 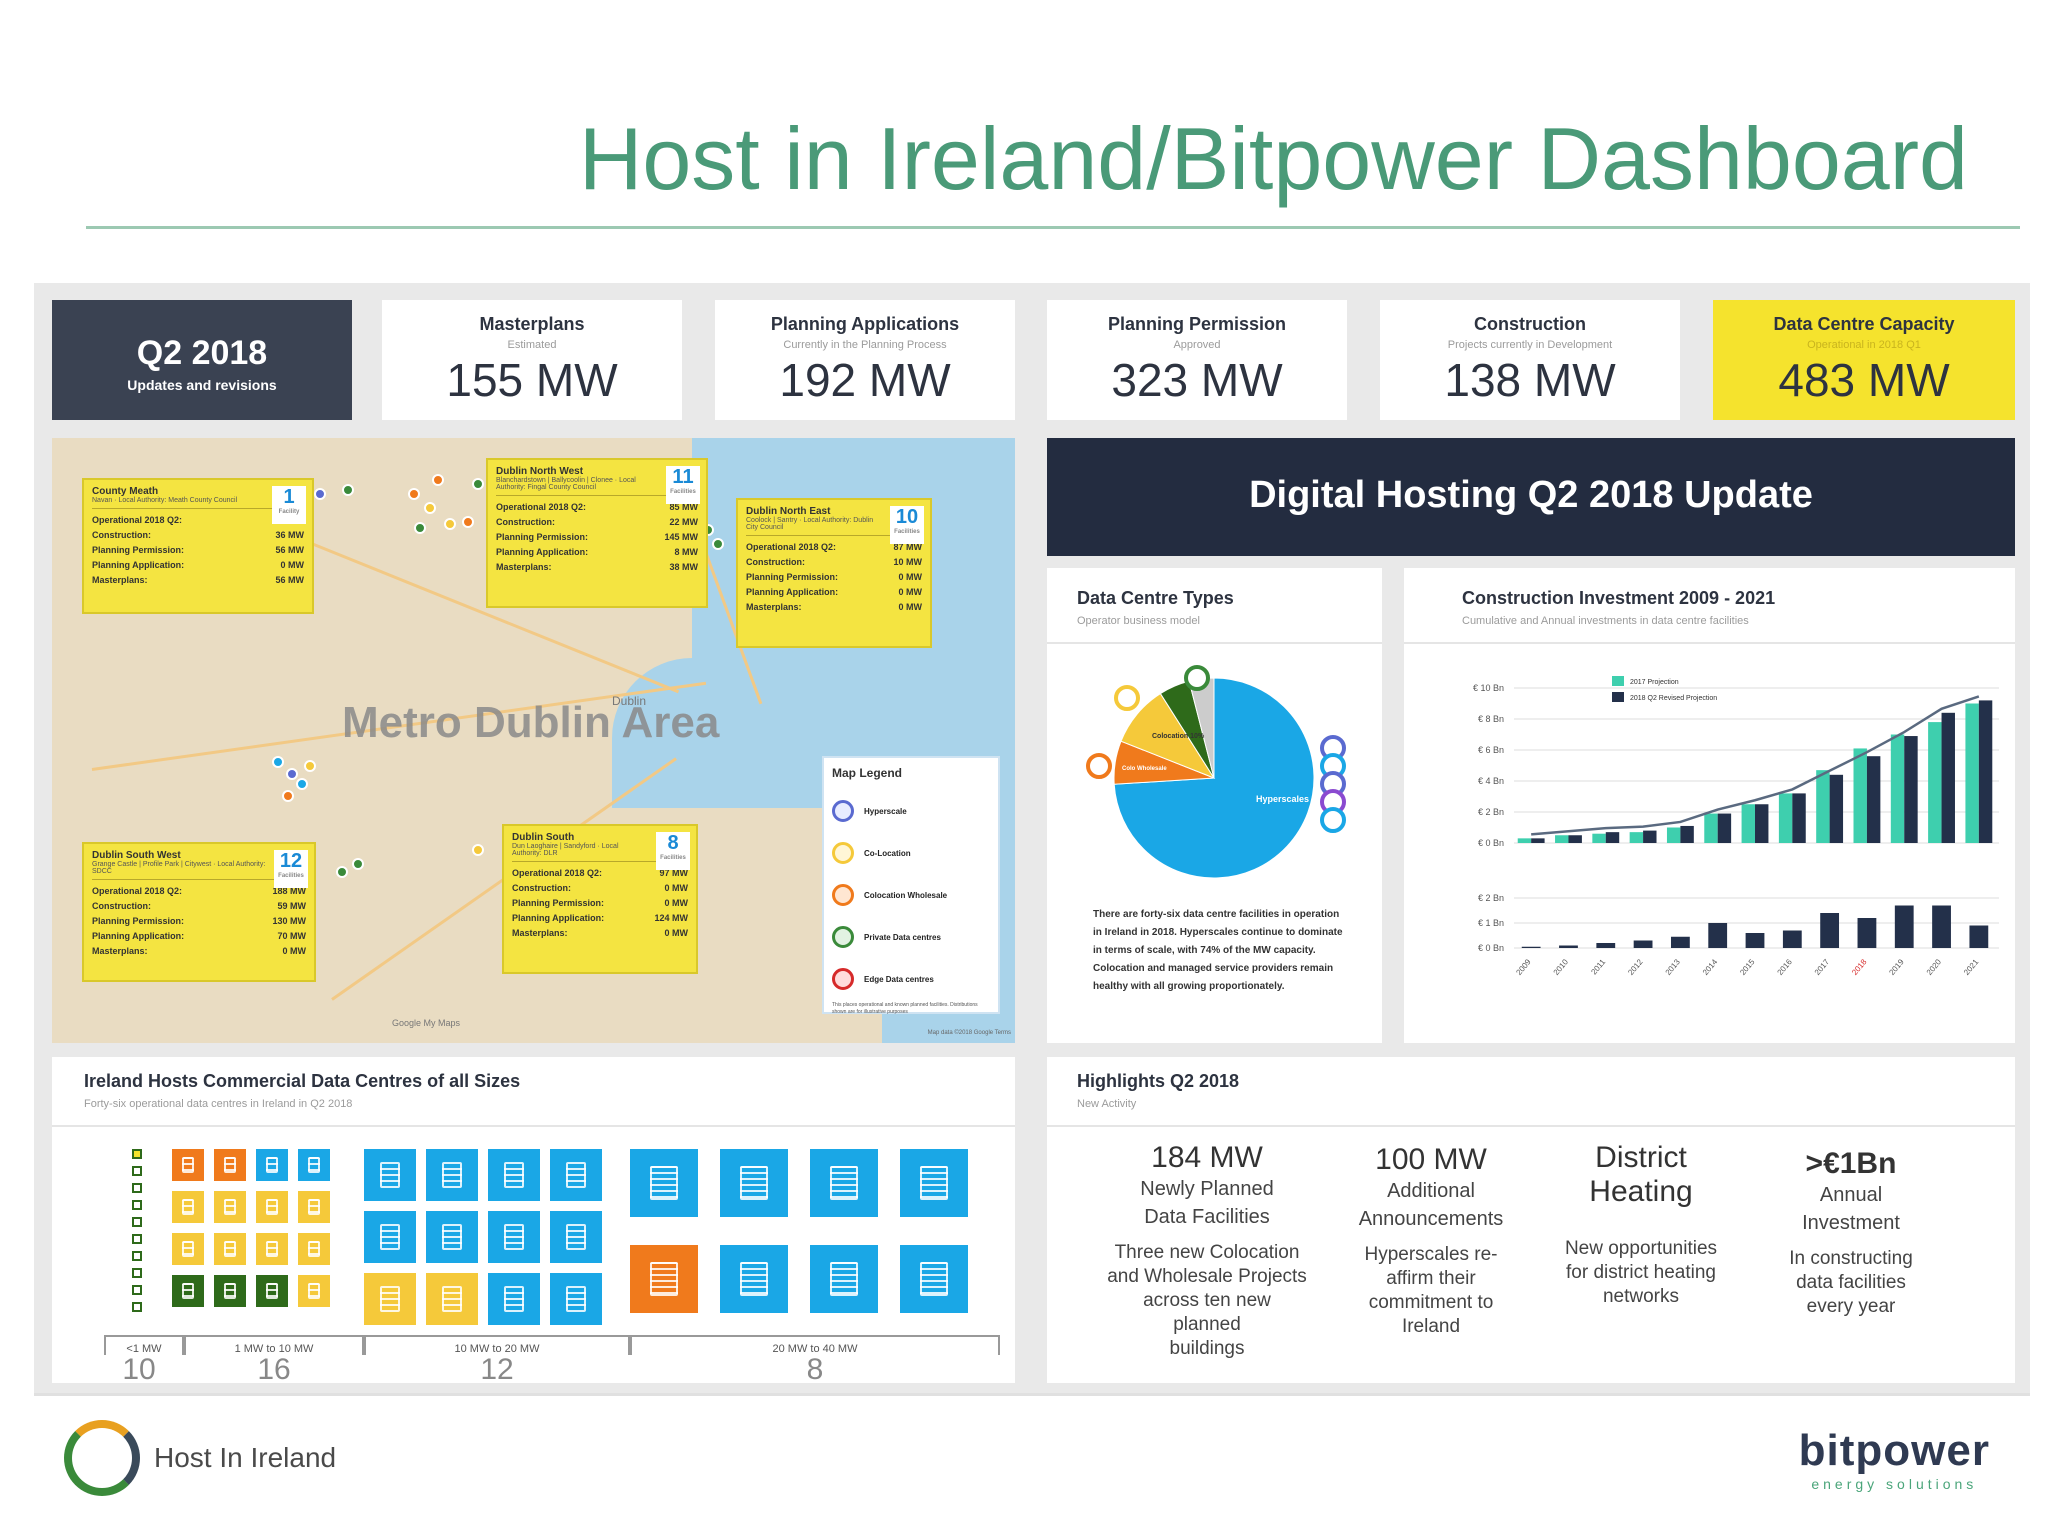 I want to click on x-tick-label: 2019, so click(x=1896, y=967).